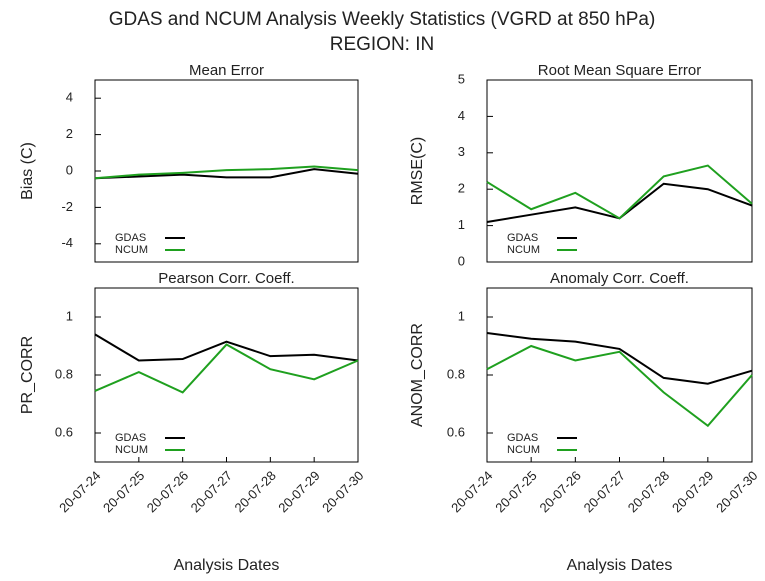 This screenshot has width=765, height=581. Describe the element at coordinates (67, 206) in the screenshot. I see `y-tick-label: -2` at that location.